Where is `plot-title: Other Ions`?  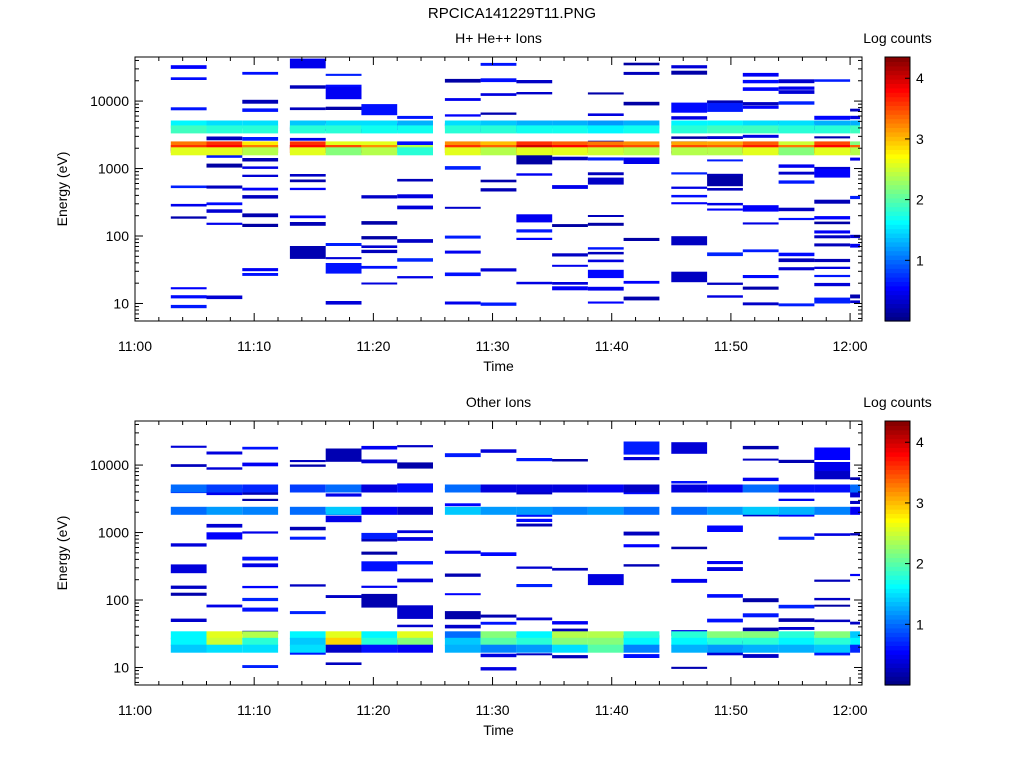 plot-title: Other Ions is located at coordinates (498, 402).